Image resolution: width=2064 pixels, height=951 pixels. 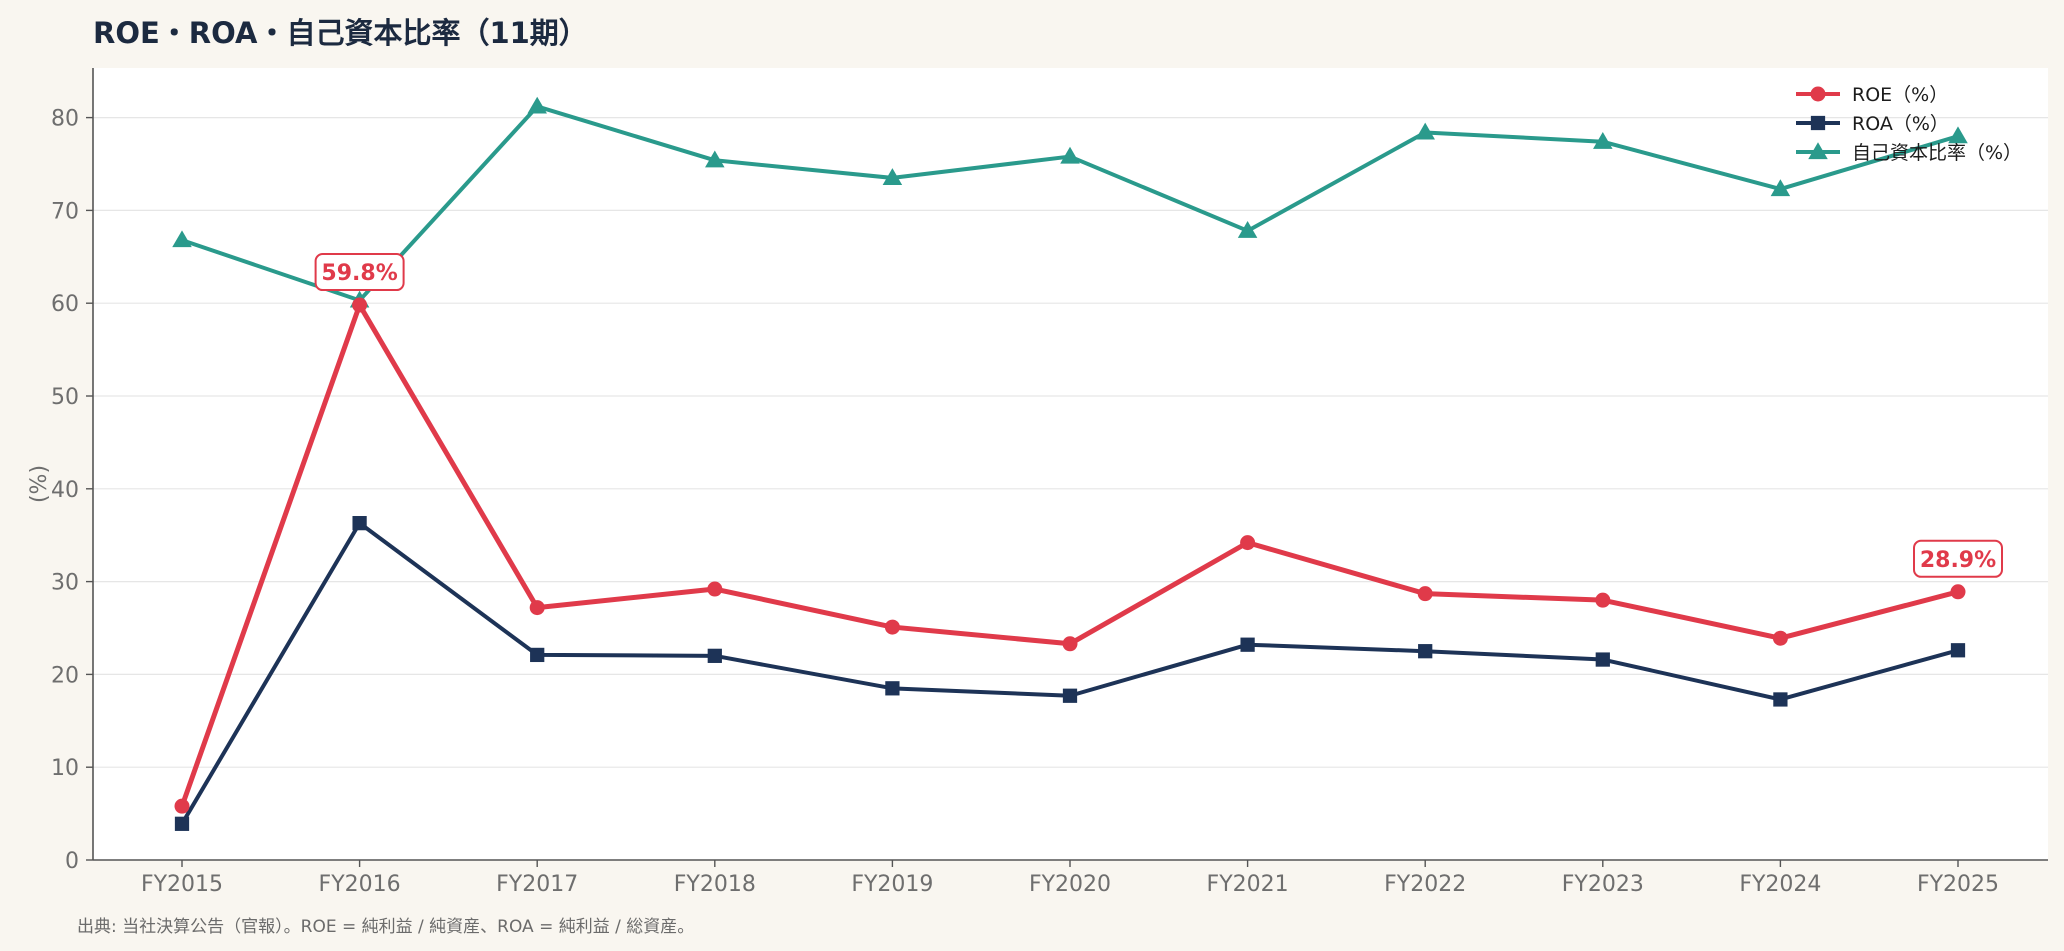 I want to click on y-tick-label: 20, so click(x=65, y=675).